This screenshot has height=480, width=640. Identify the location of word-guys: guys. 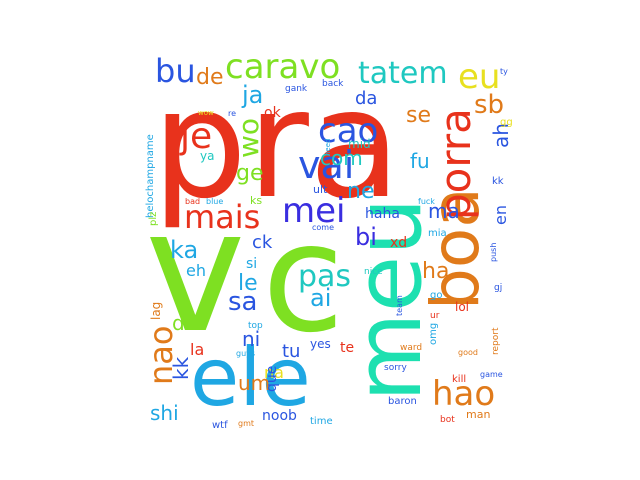
(245, 353).